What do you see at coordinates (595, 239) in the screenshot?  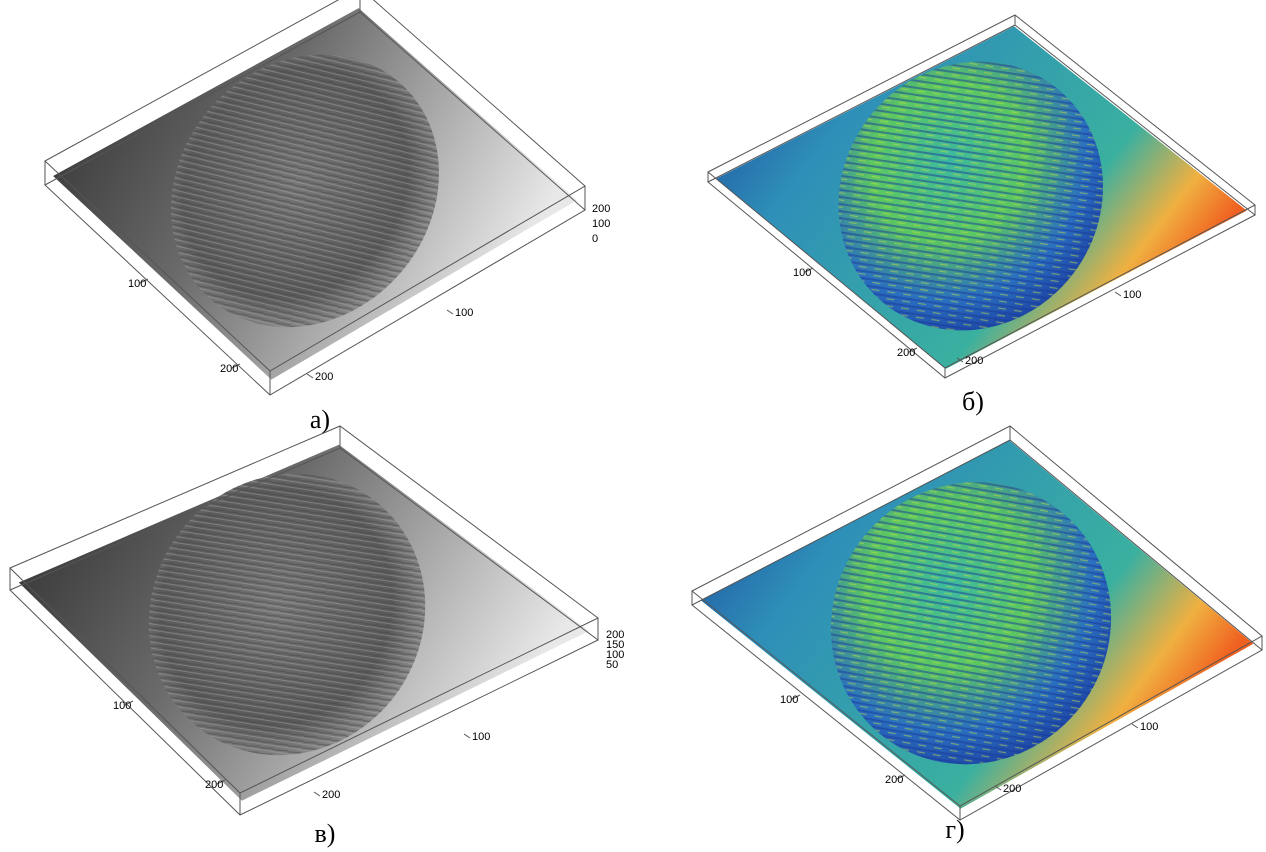 I see `z-label: 0` at bounding box center [595, 239].